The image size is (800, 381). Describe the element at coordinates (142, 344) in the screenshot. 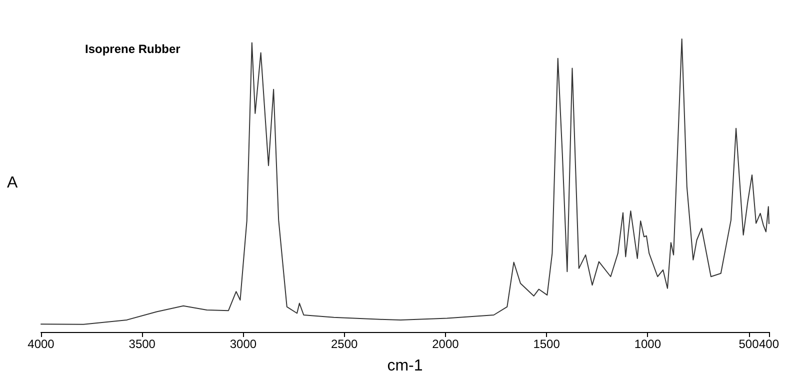

I see `x-tick-label: 3500` at that location.